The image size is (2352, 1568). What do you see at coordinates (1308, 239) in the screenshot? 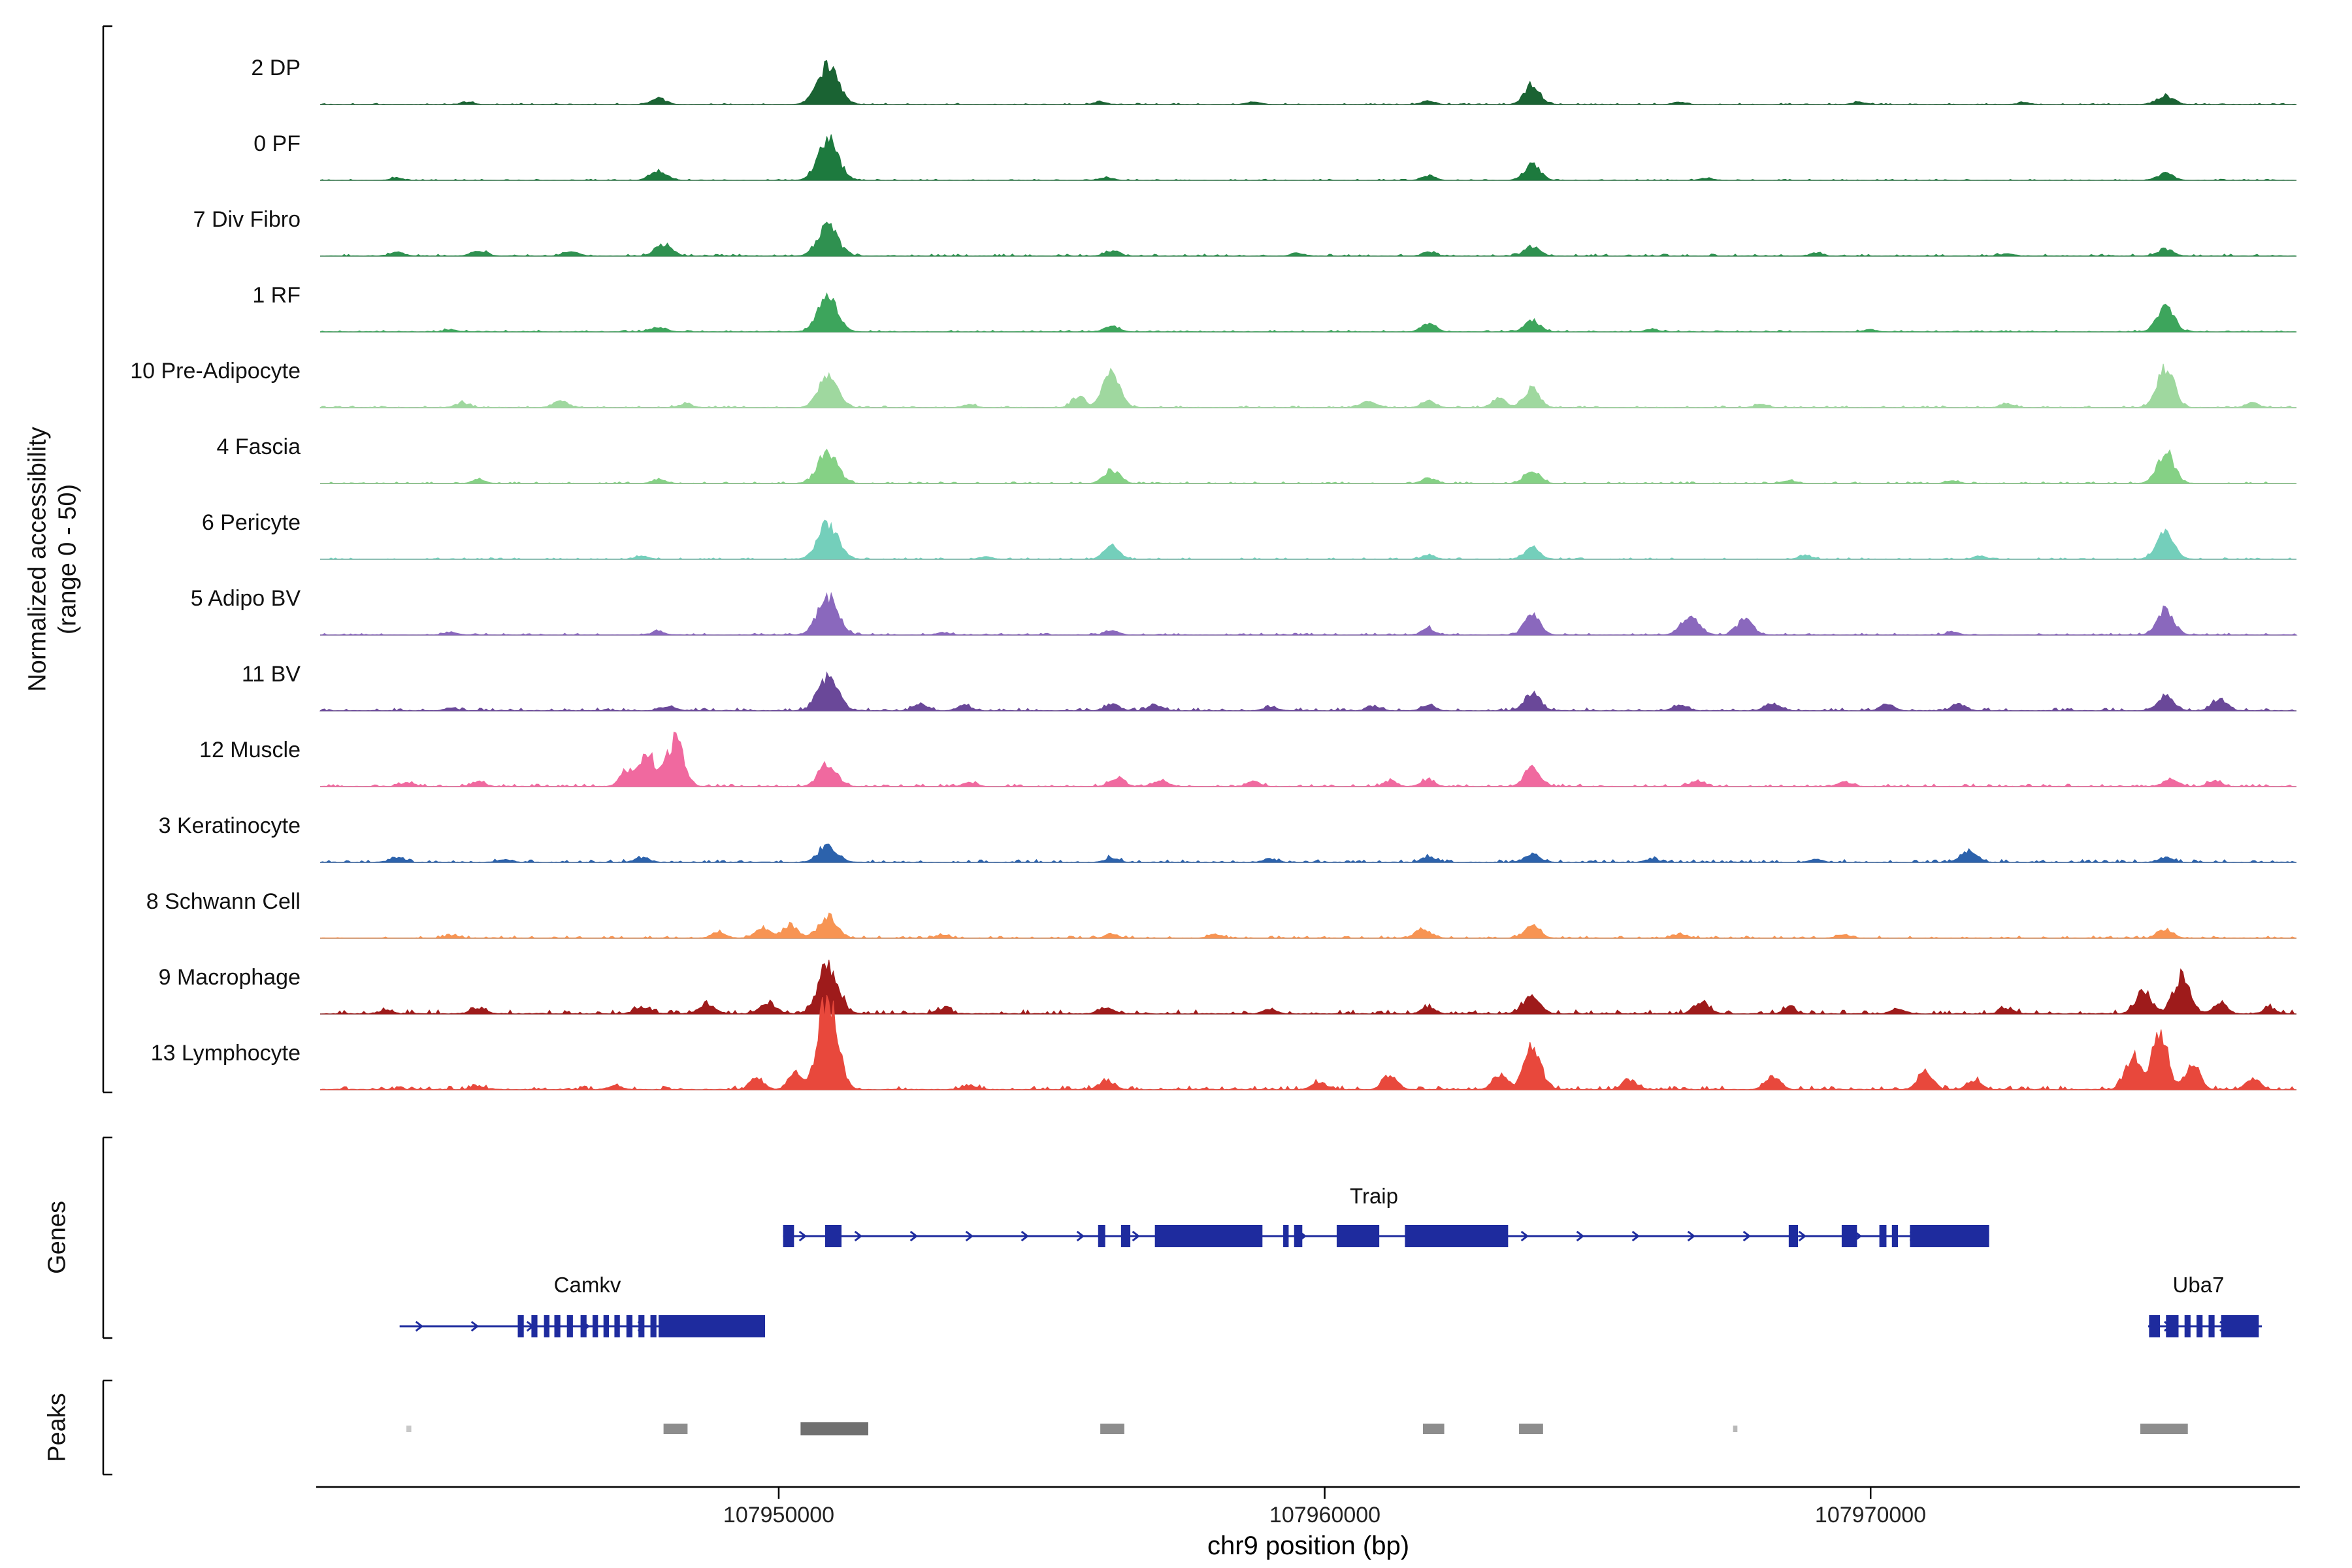
I see `signal-area-7-div-fibro` at bounding box center [1308, 239].